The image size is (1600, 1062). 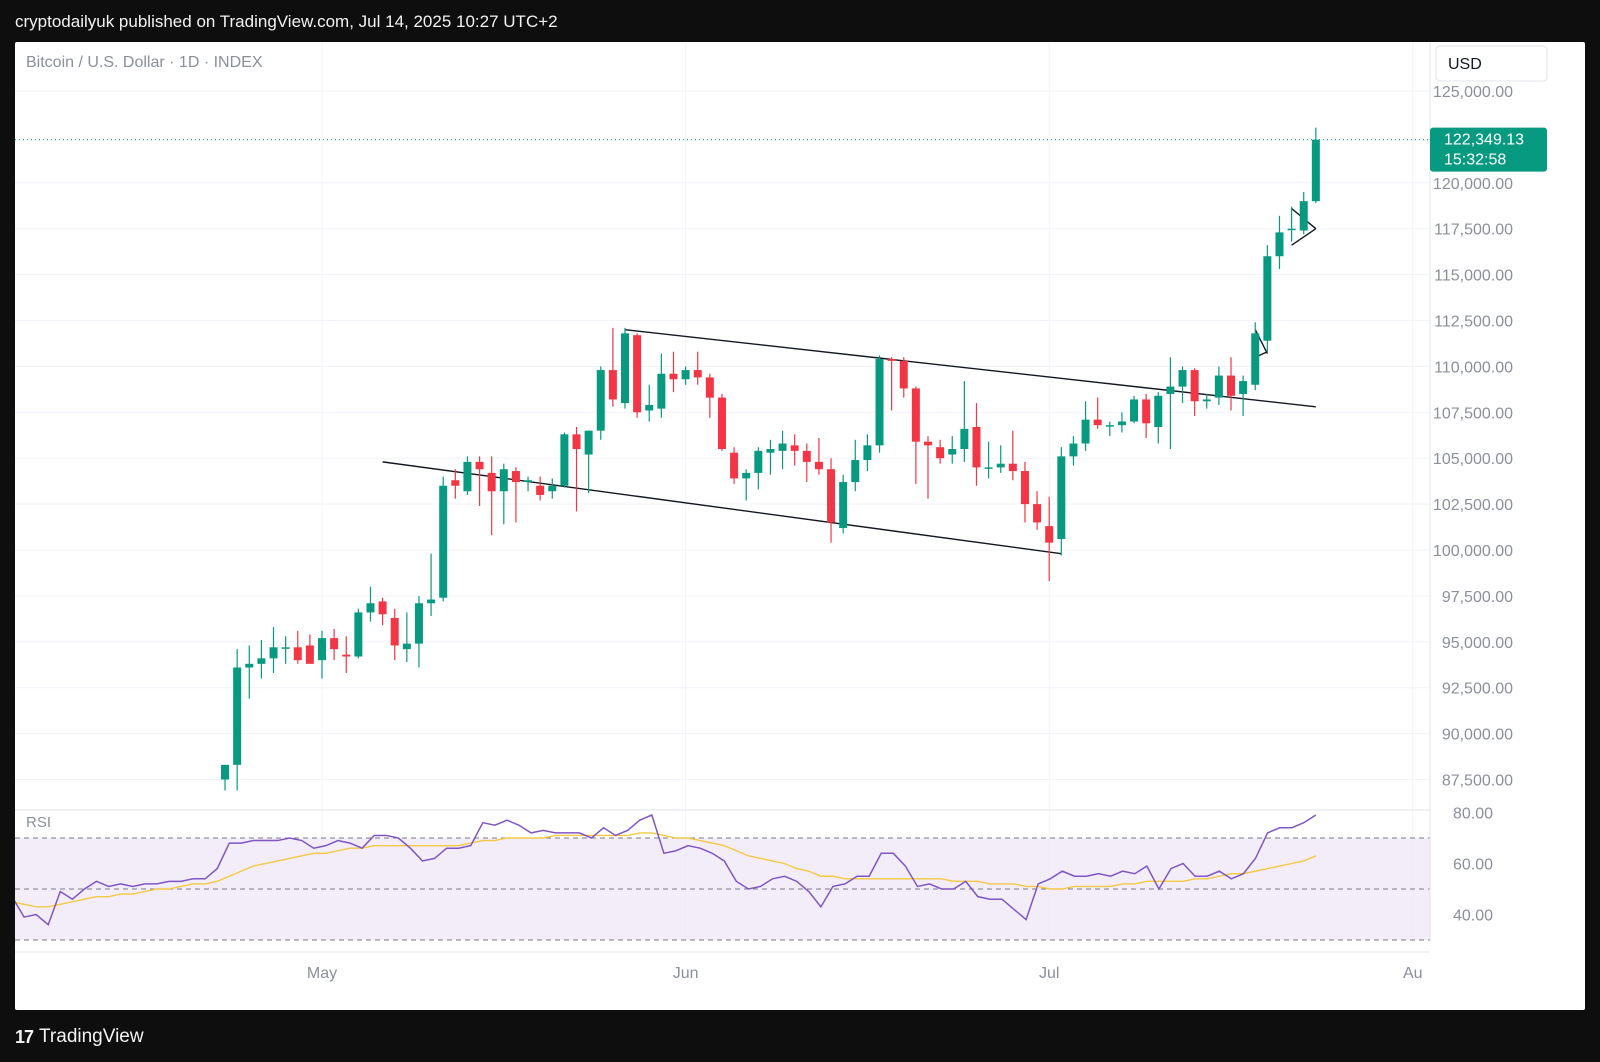 What do you see at coordinates (754, 873) in the screenshot?
I see `rsi-pane: 80.00 60.00 40.00` at bounding box center [754, 873].